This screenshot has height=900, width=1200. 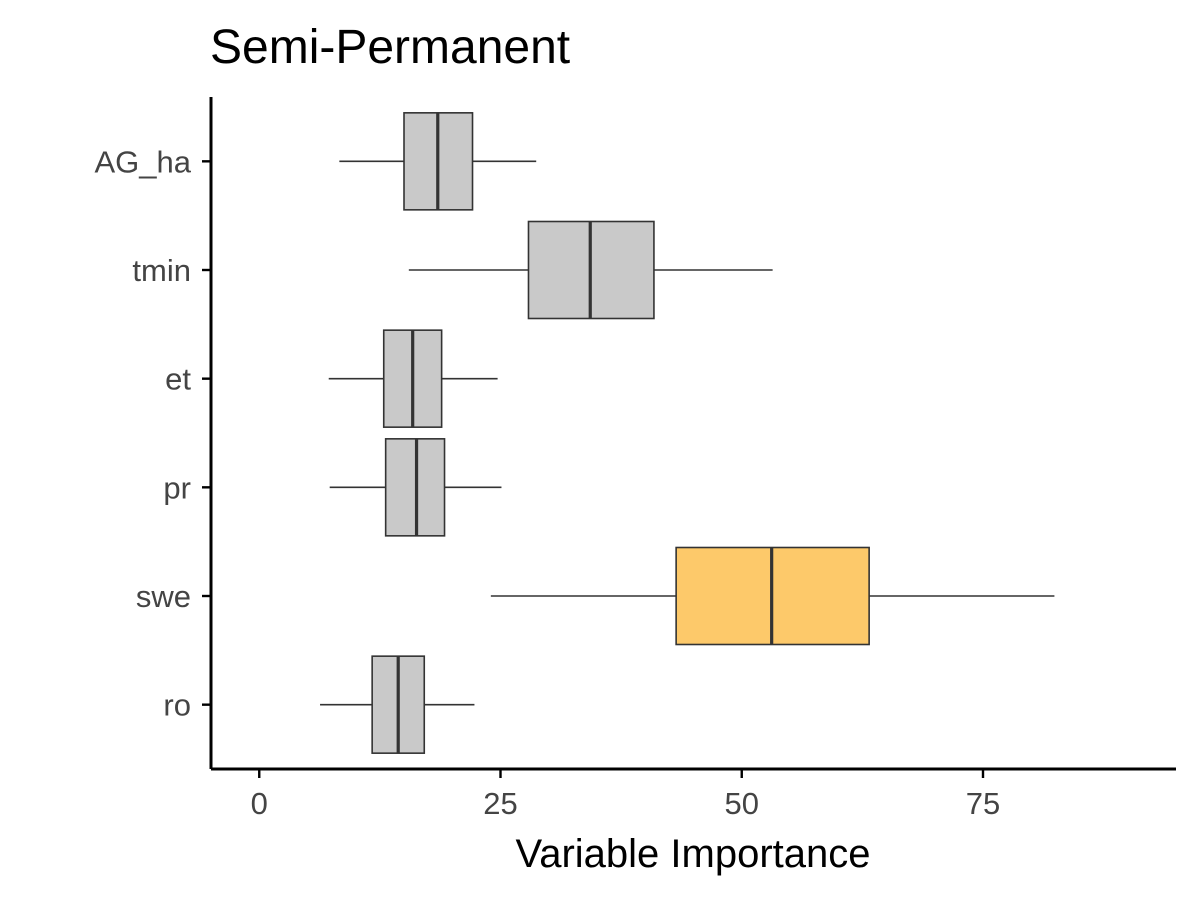 What do you see at coordinates (500, 803) in the screenshot?
I see `x-tick-label-25: 25` at bounding box center [500, 803].